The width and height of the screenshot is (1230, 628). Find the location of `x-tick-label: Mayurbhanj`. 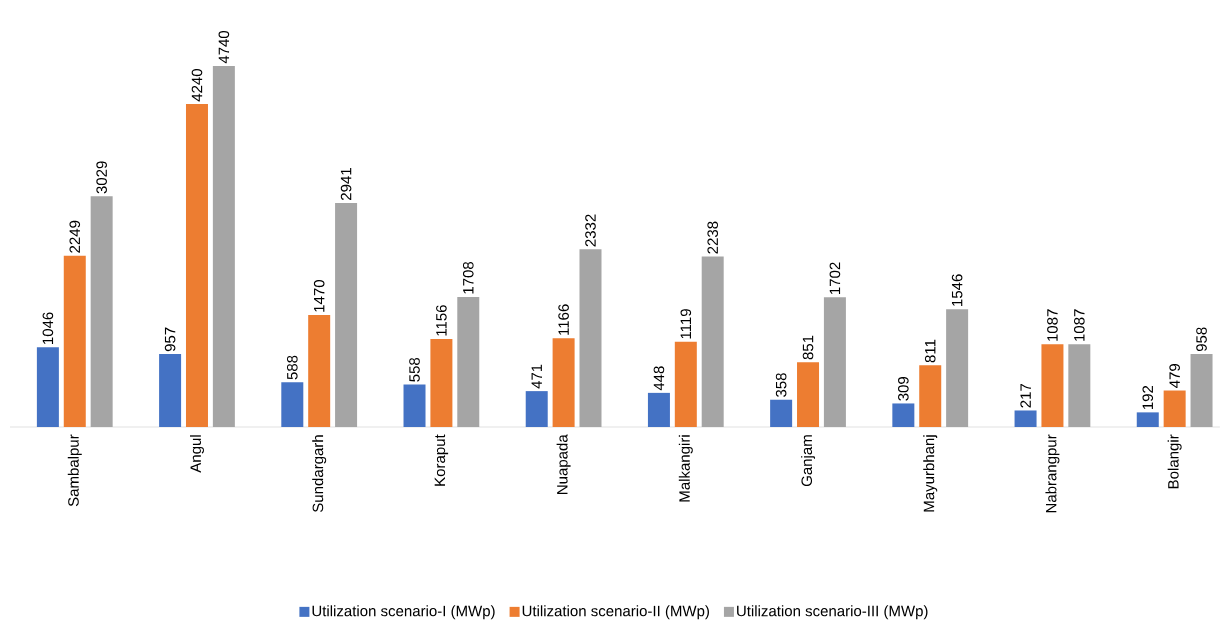

x-tick-label: Mayurbhanj is located at coordinates (930, 473).